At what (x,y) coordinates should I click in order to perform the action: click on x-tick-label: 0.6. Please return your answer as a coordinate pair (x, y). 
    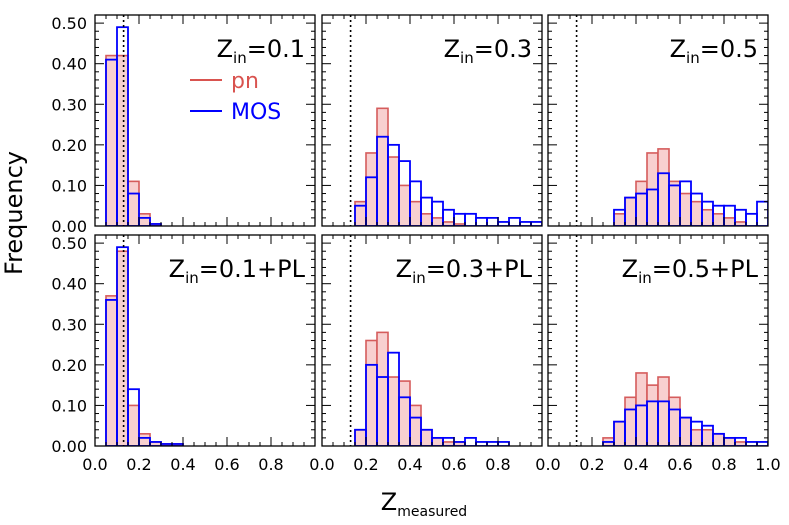
    Looking at the image, I should click on (679, 464).